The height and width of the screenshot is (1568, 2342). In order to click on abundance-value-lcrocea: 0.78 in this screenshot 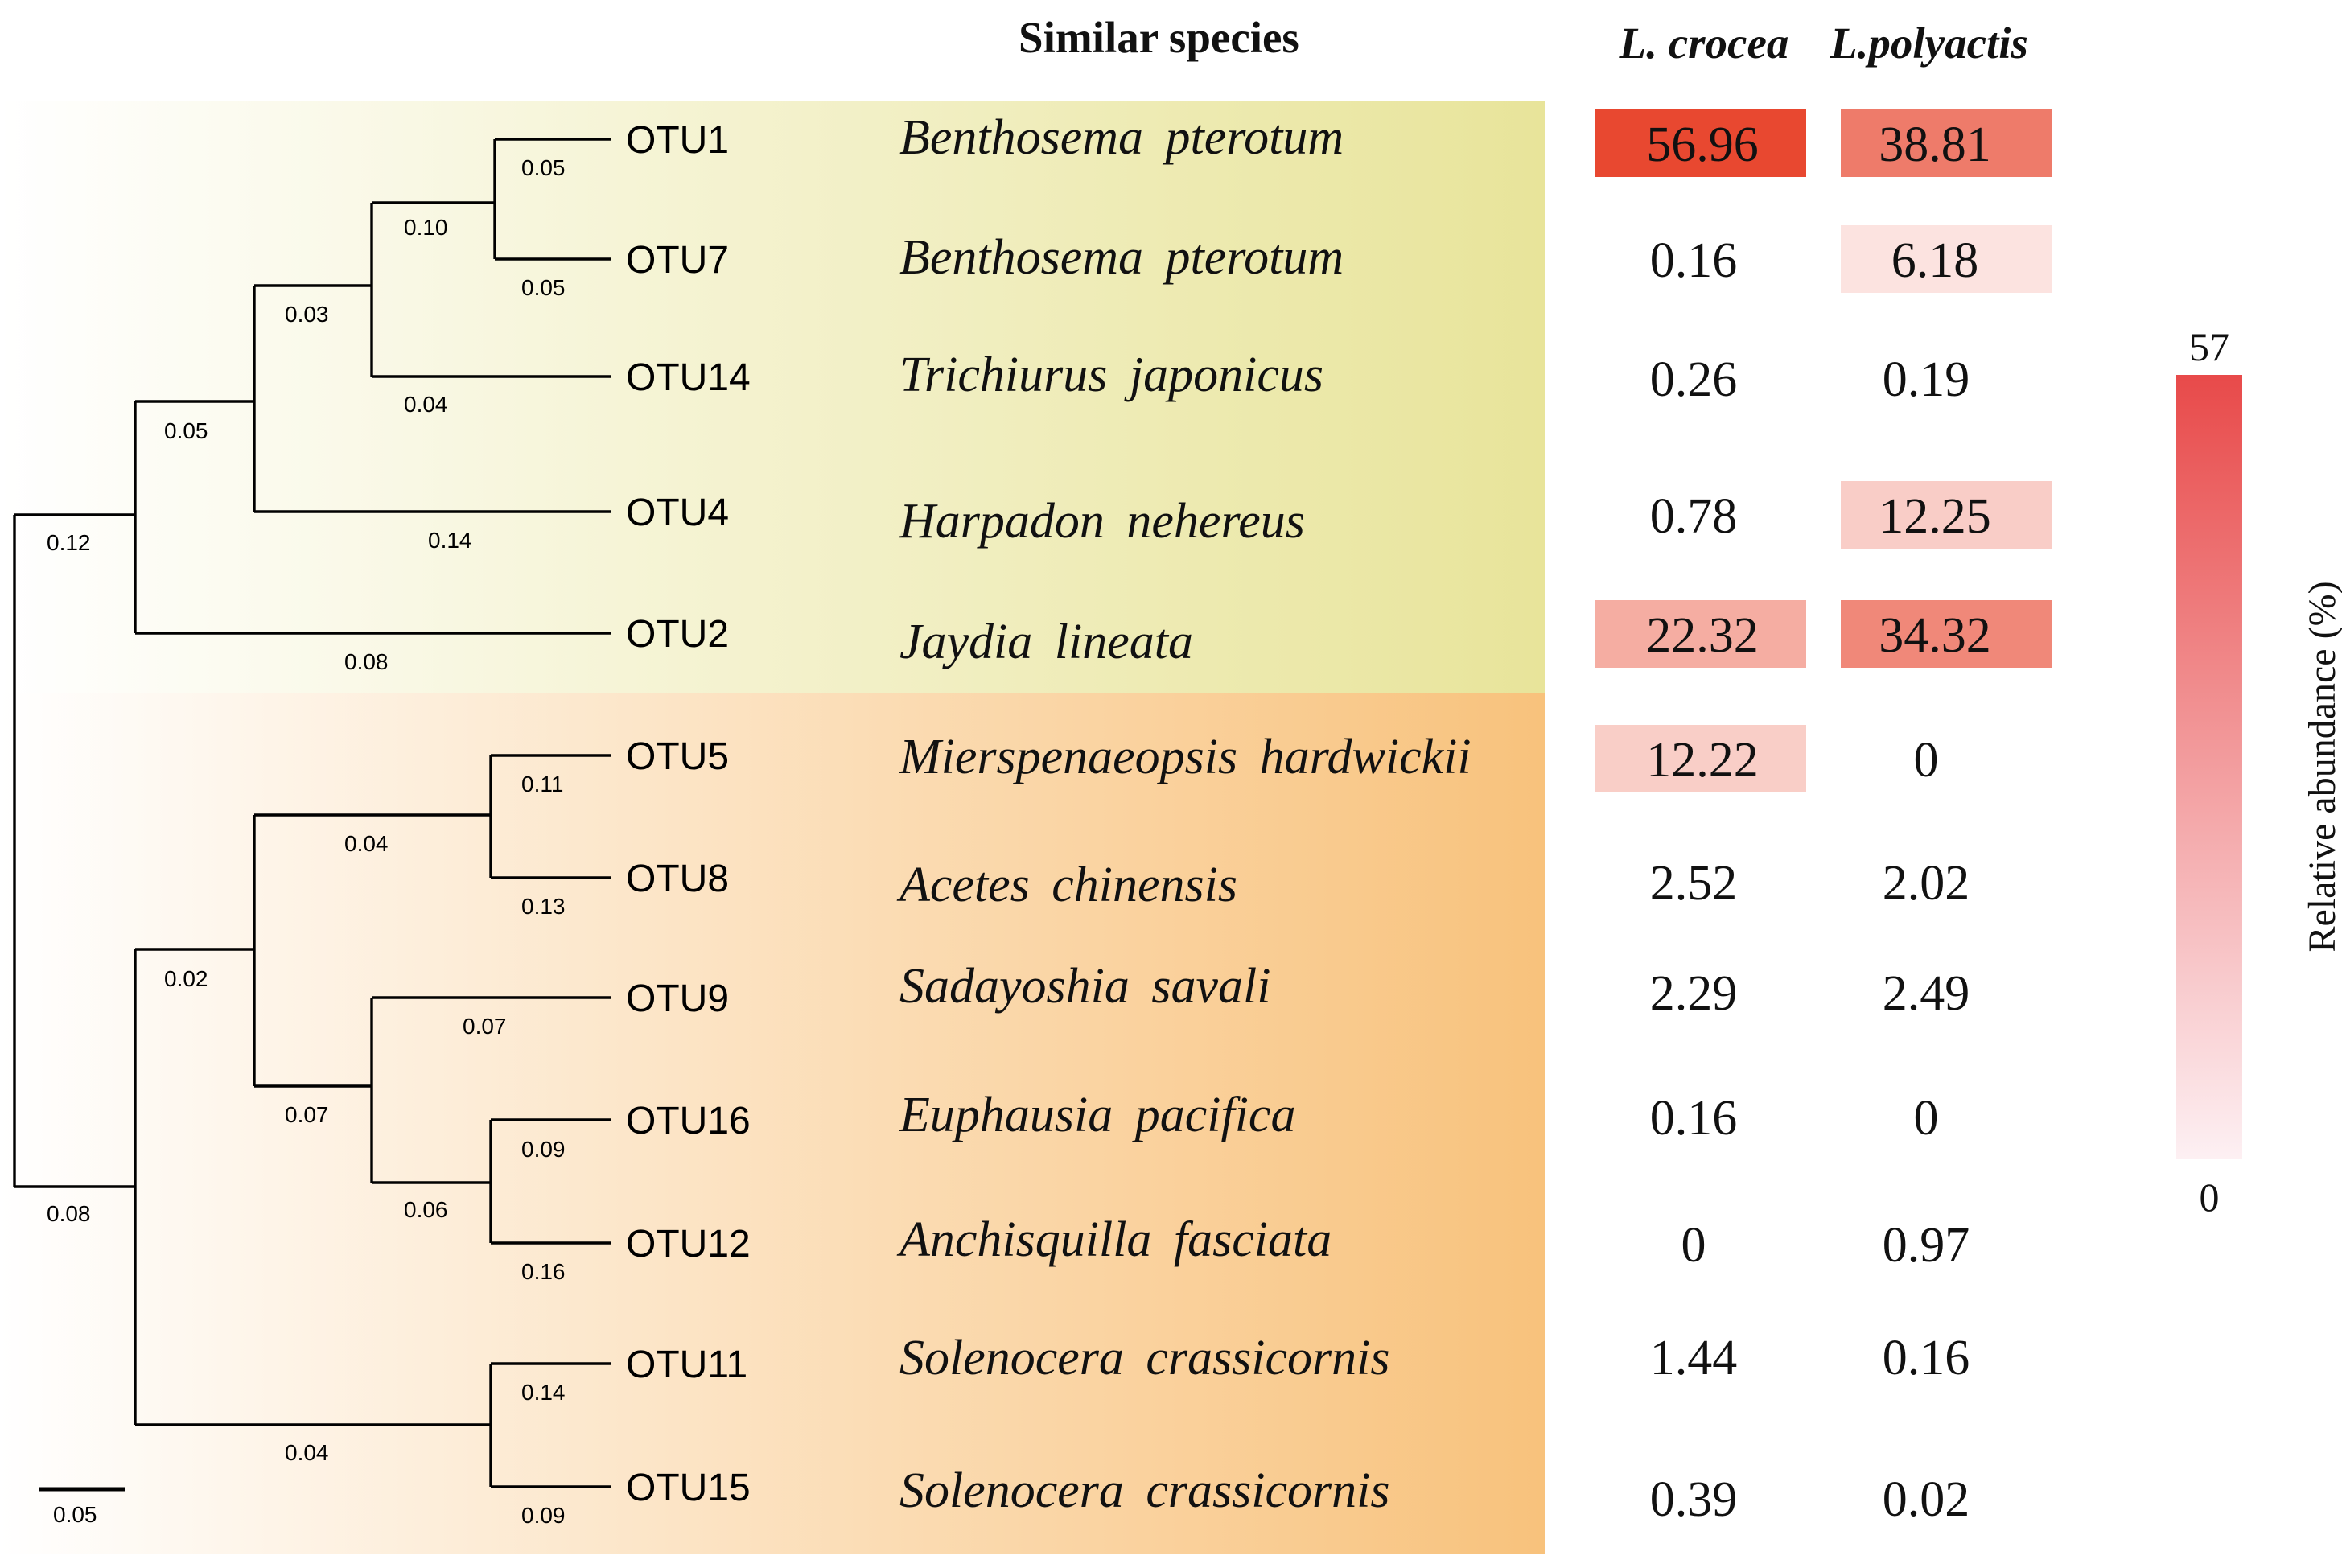, I will do `click(1694, 516)`.